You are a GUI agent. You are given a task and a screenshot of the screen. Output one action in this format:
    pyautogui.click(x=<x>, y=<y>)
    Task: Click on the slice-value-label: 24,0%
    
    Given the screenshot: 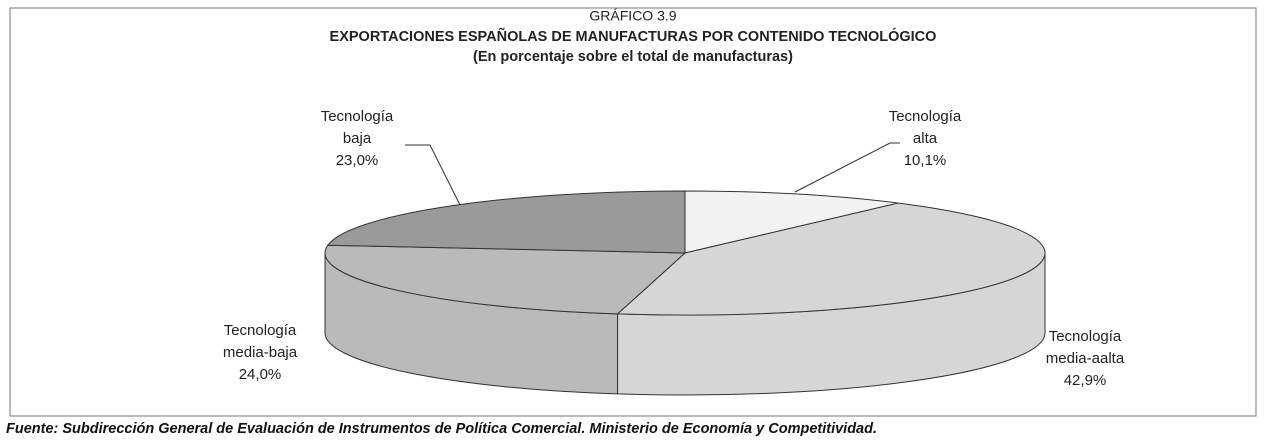 What is the action you would take?
    pyautogui.click(x=260, y=374)
    